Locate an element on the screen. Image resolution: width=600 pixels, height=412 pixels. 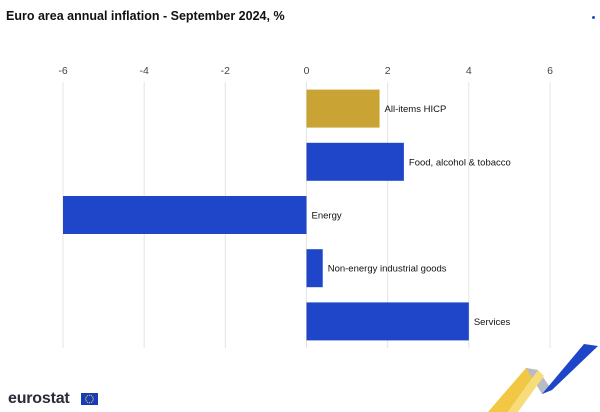
x-tick-label: -6 is located at coordinates (62, 71).